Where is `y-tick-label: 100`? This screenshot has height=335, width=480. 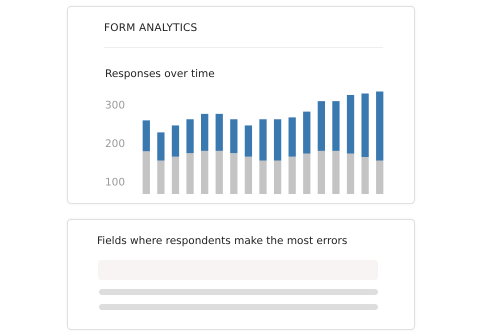
y-tick-label: 100 is located at coordinates (114, 182).